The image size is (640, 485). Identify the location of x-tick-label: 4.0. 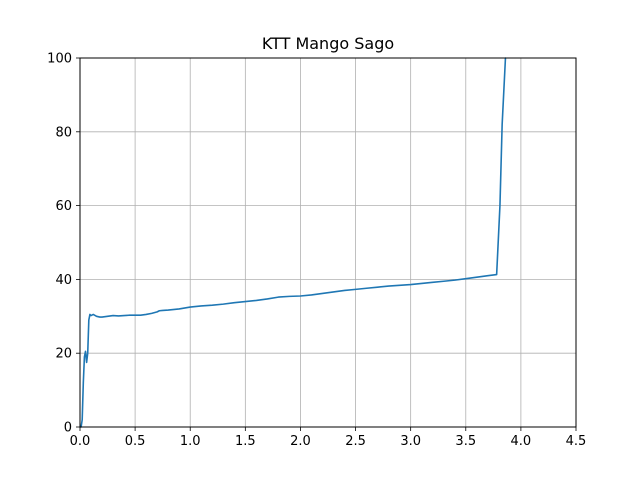
(521, 441).